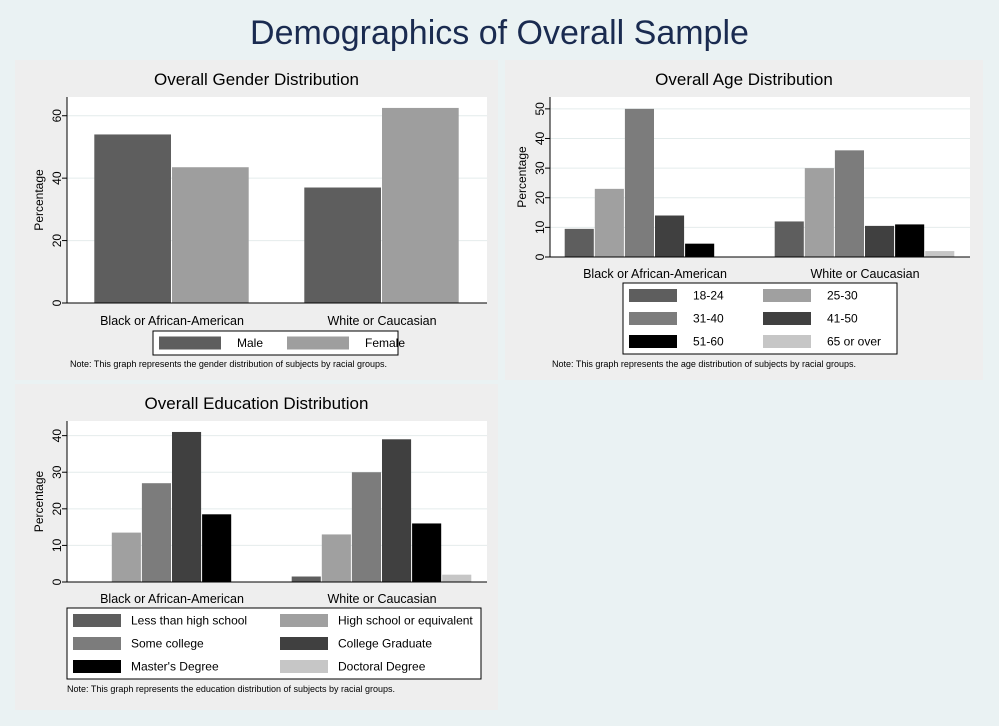 The height and width of the screenshot is (726, 999). I want to click on legend-label-female: Female, so click(385, 343).